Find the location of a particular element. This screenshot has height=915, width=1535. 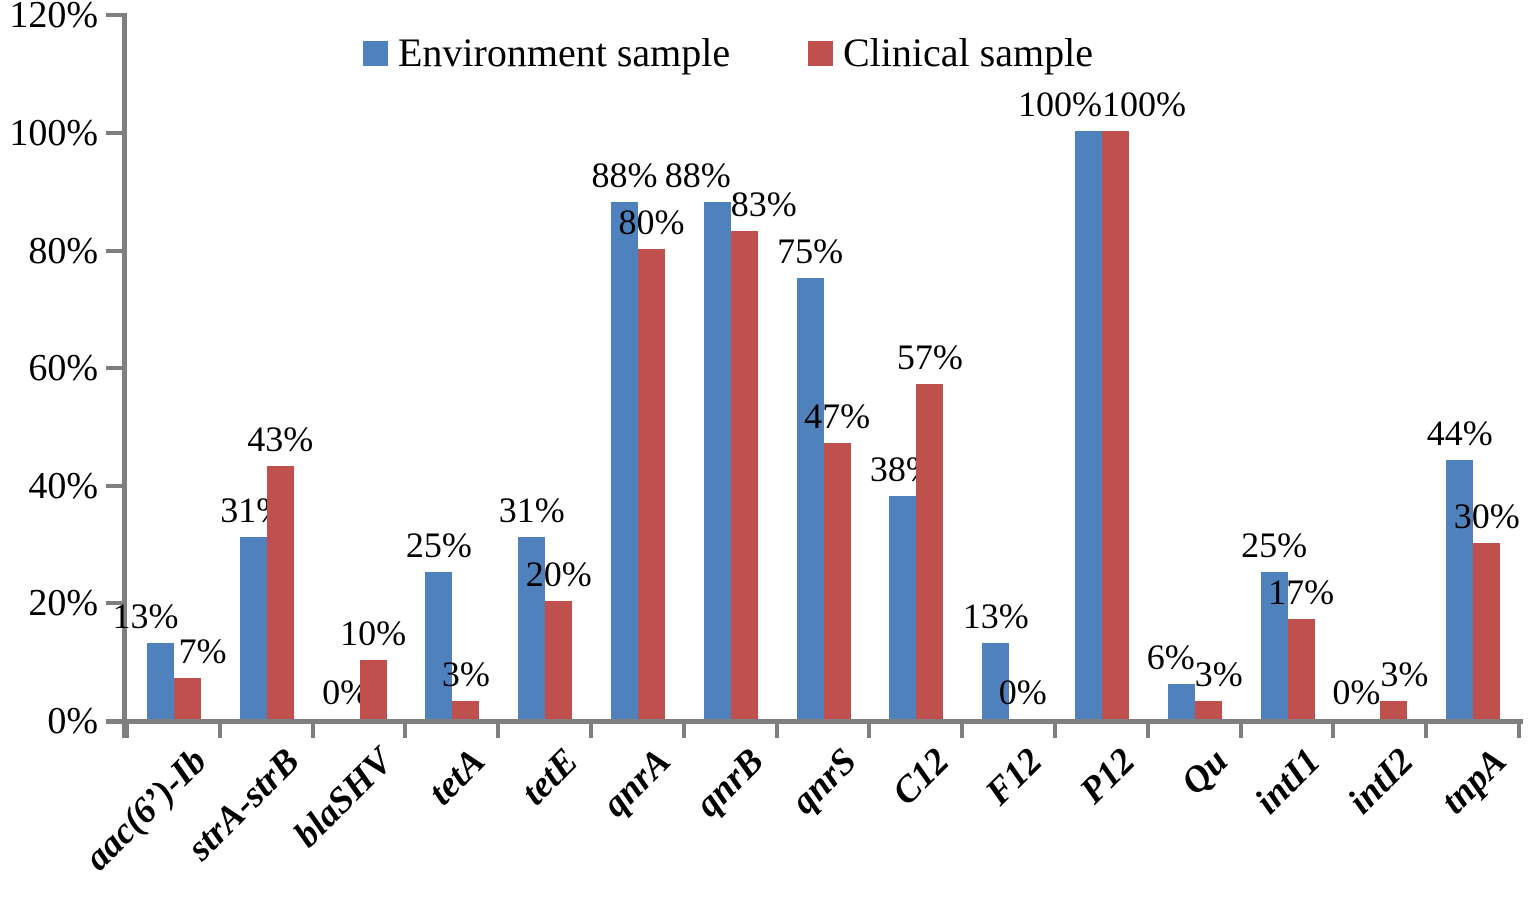

y-tick-label: 60% is located at coordinates (63, 368).